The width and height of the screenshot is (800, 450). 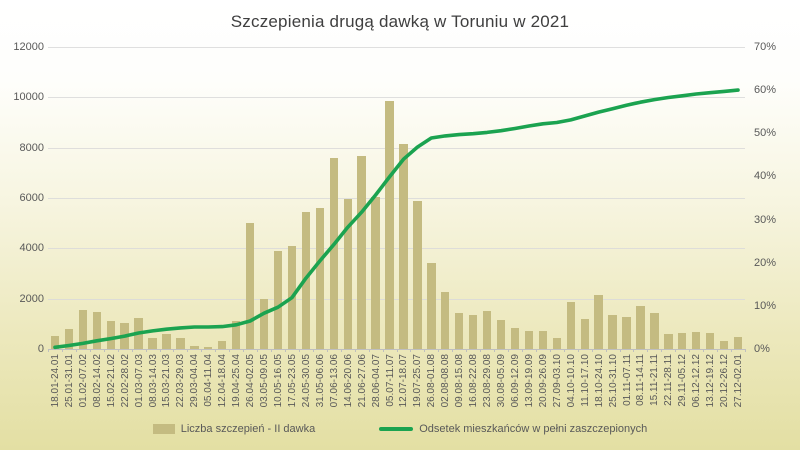 What do you see at coordinates (557, 381) in the screenshot?
I see `x-tick-label: 27.09-03.10` at bounding box center [557, 381].